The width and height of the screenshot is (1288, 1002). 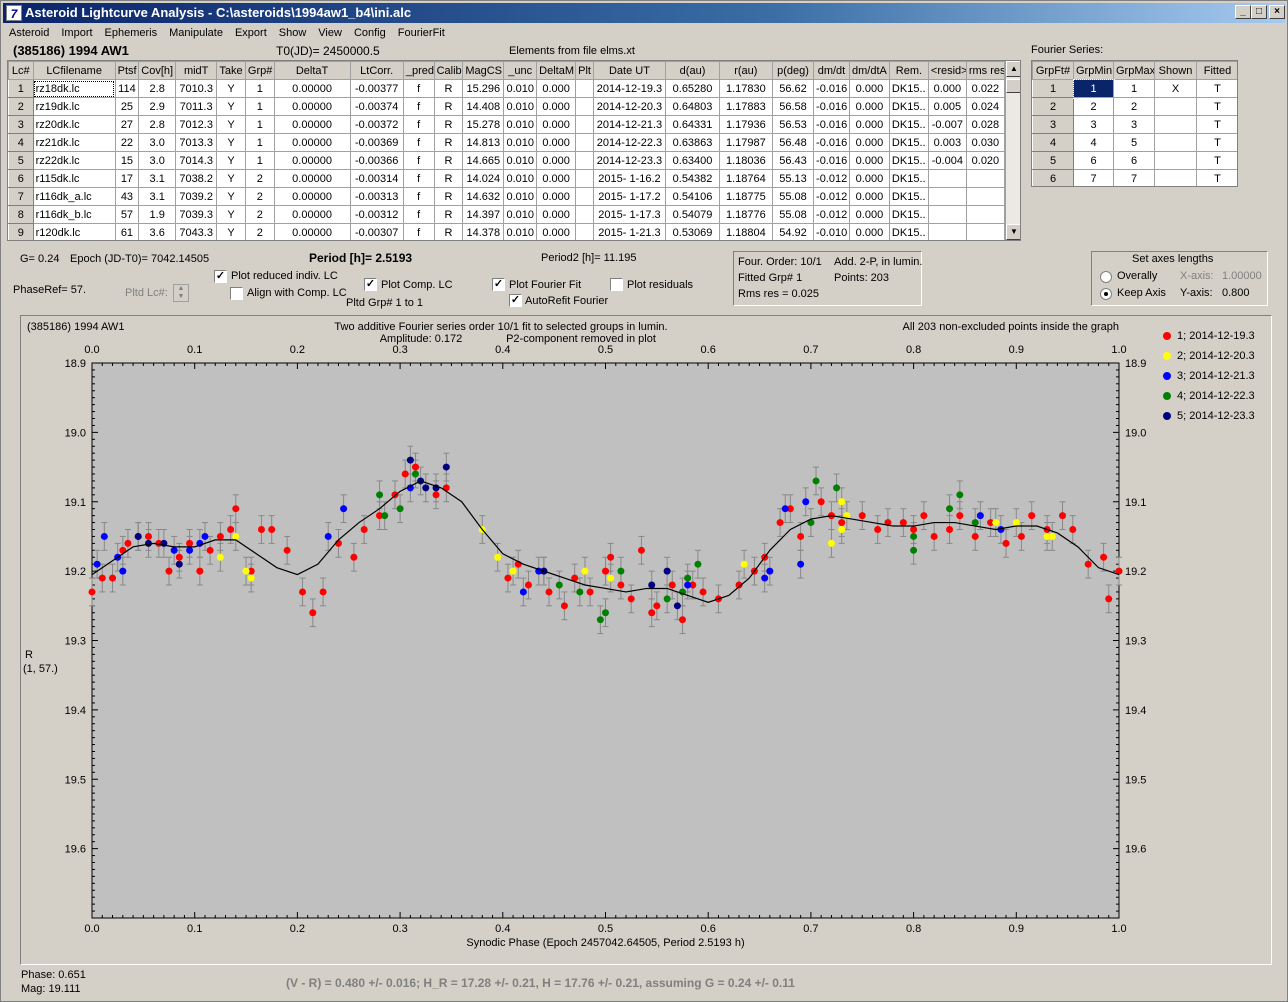 What do you see at coordinates (869, 70) in the screenshot?
I see `lc-col-header: dm/dtA` at bounding box center [869, 70].